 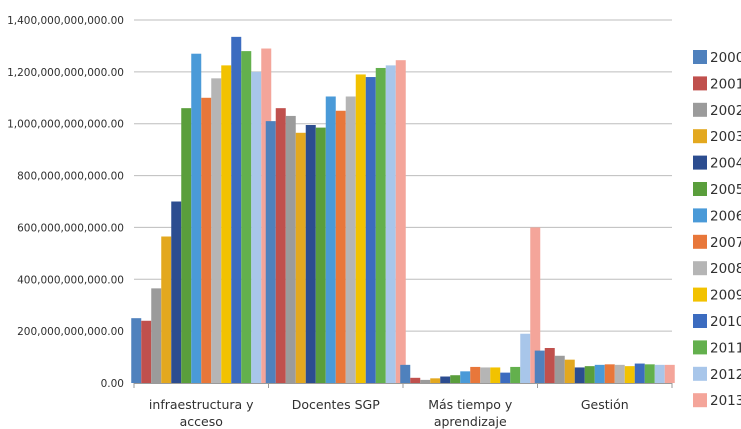 What do you see at coordinates (725, 190) in the screenshot?
I see `legend-label: 2005` at bounding box center [725, 190].